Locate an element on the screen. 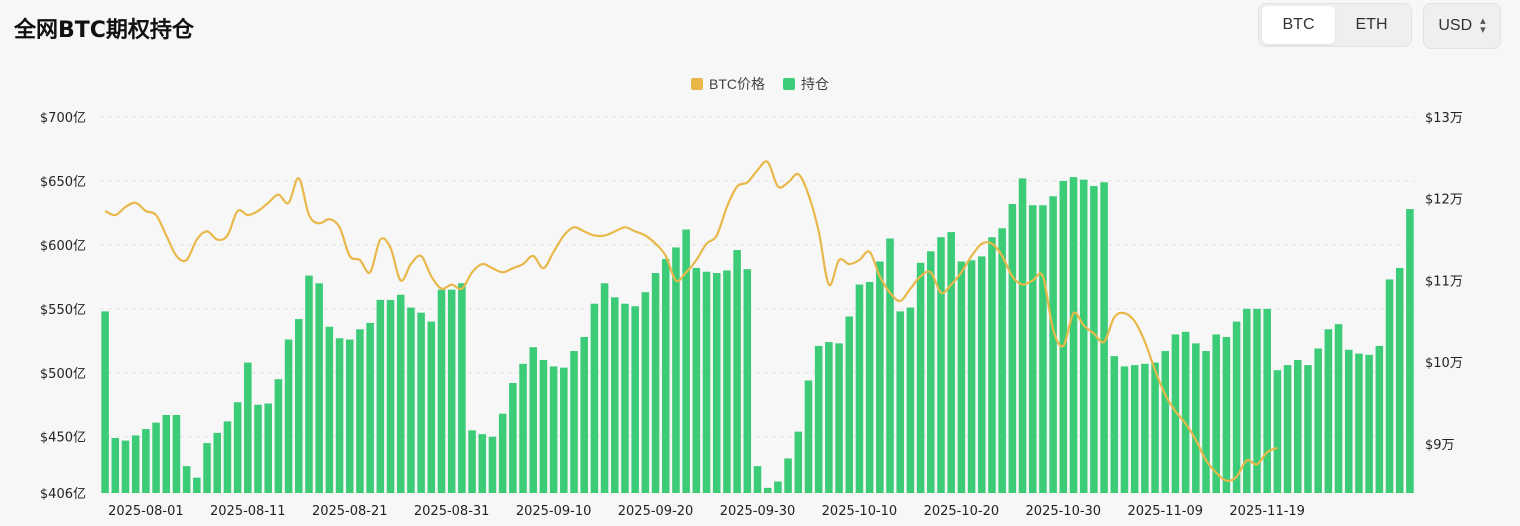 The image size is (1520, 526). legend-item-price: BTC价格 is located at coordinates (728, 84).